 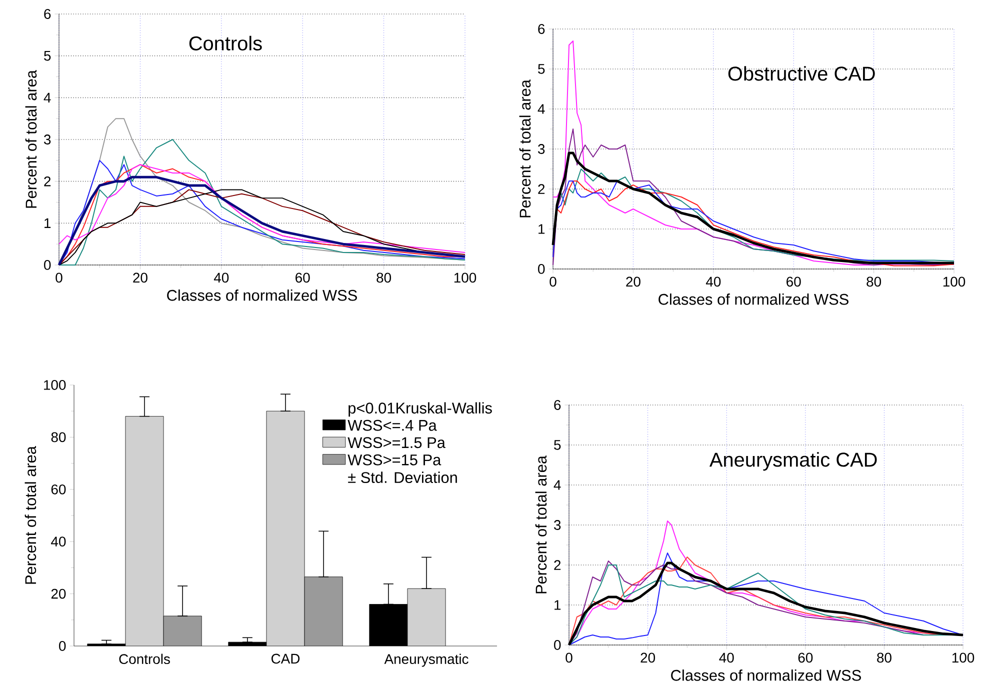 What do you see at coordinates (58, 437) in the screenshot?
I see `y-tick-label: 80` at bounding box center [58, 437].